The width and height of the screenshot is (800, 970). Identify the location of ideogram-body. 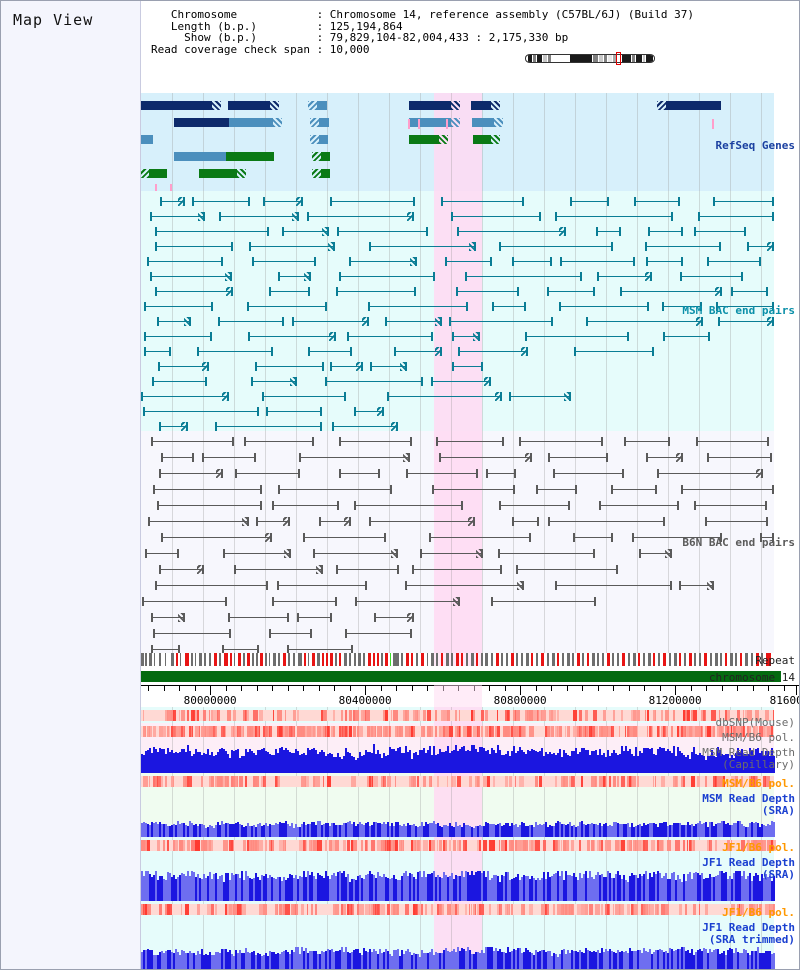
(590, 58).